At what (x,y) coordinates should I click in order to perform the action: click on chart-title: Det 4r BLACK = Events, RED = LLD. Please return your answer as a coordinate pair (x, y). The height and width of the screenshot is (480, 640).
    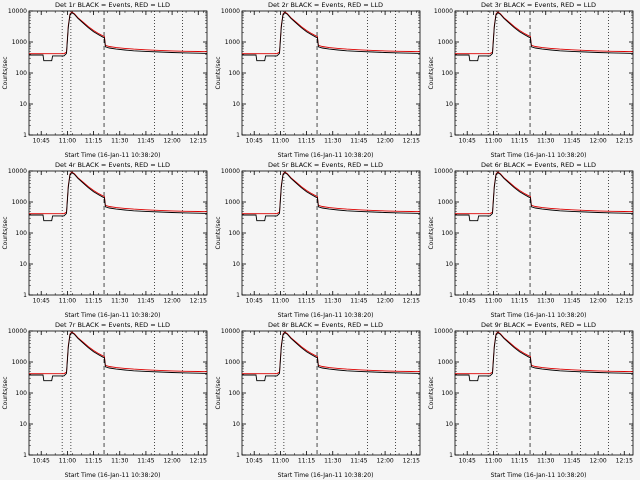
    Looking at the image, I should click on (112, 165).